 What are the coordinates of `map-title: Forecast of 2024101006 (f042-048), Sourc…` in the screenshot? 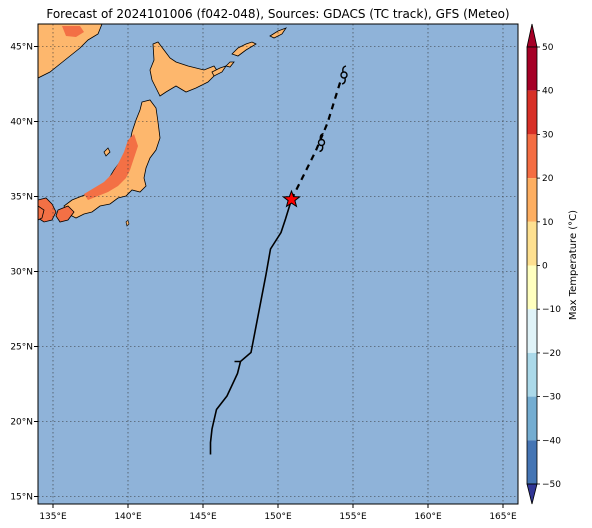 It's located at (278, 14).